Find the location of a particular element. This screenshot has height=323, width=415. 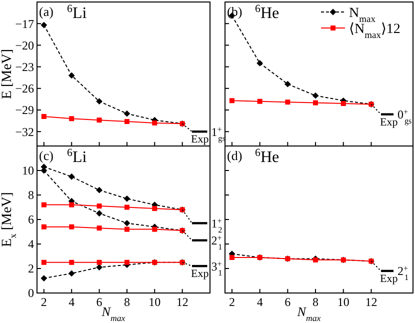

x-axis-title: N$_{max}$ is located at coordinates (113, 313).